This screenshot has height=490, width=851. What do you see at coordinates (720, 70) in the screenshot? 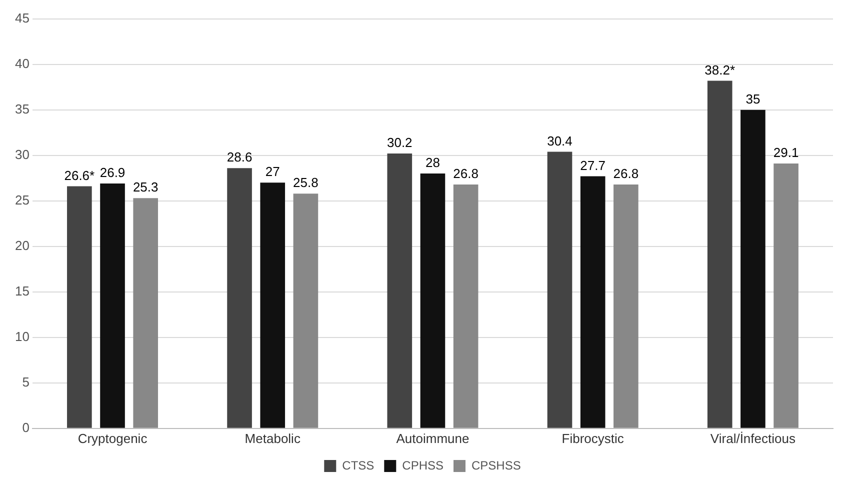
I see `data-label: 38.2*` at bounding box center [720, 70].